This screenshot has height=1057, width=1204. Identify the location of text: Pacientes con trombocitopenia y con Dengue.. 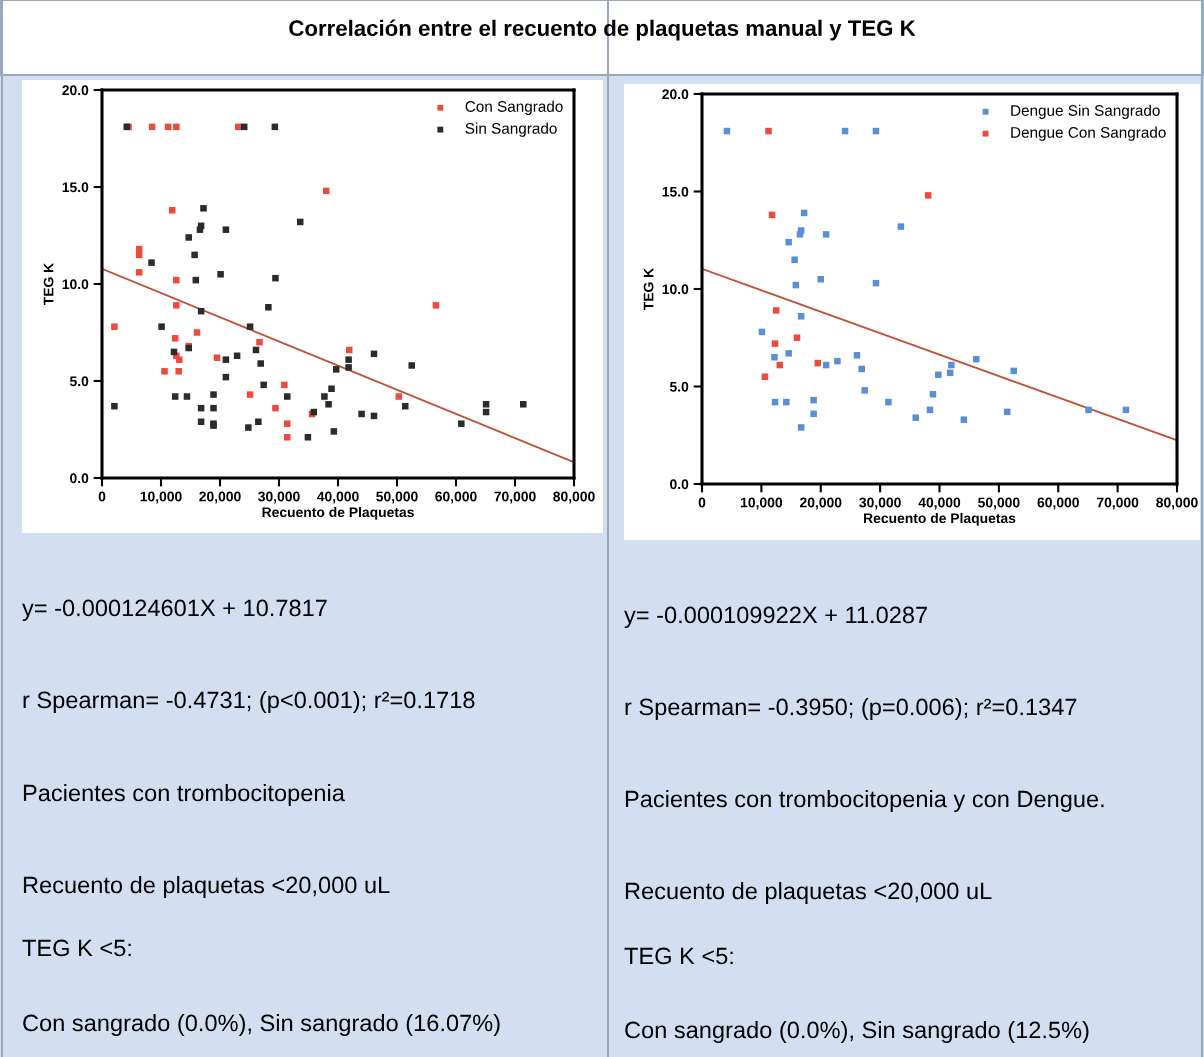
(864, 801).